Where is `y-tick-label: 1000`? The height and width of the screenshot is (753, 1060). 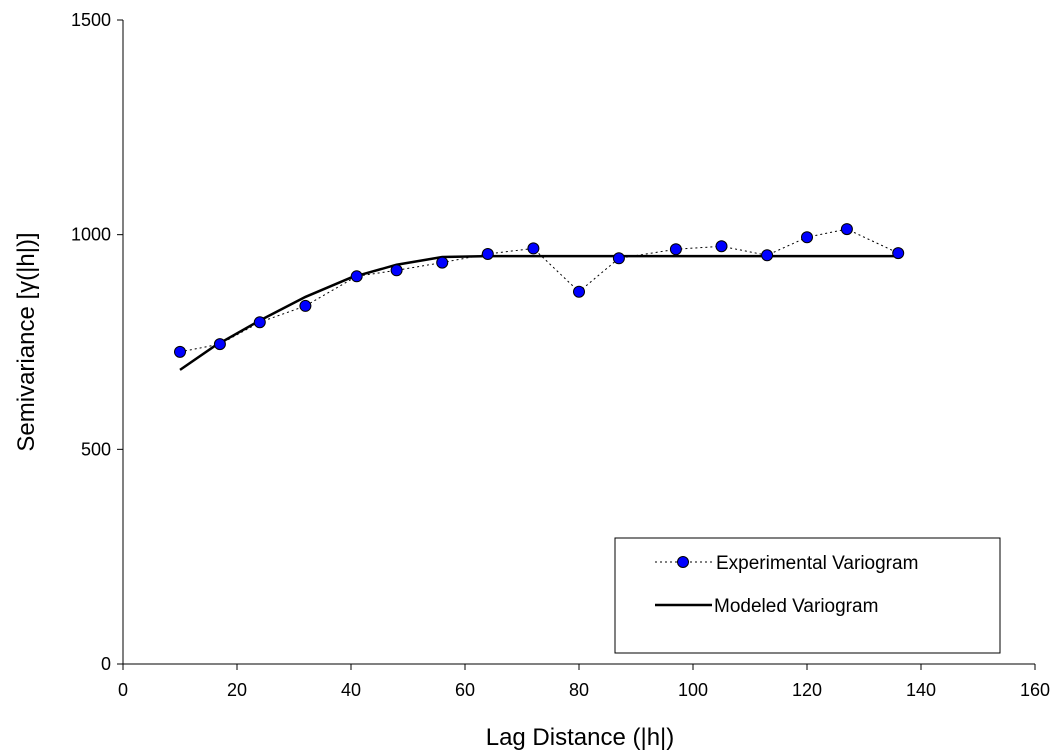
y-tick-label: 1000 is located at coordinates (91, 235).